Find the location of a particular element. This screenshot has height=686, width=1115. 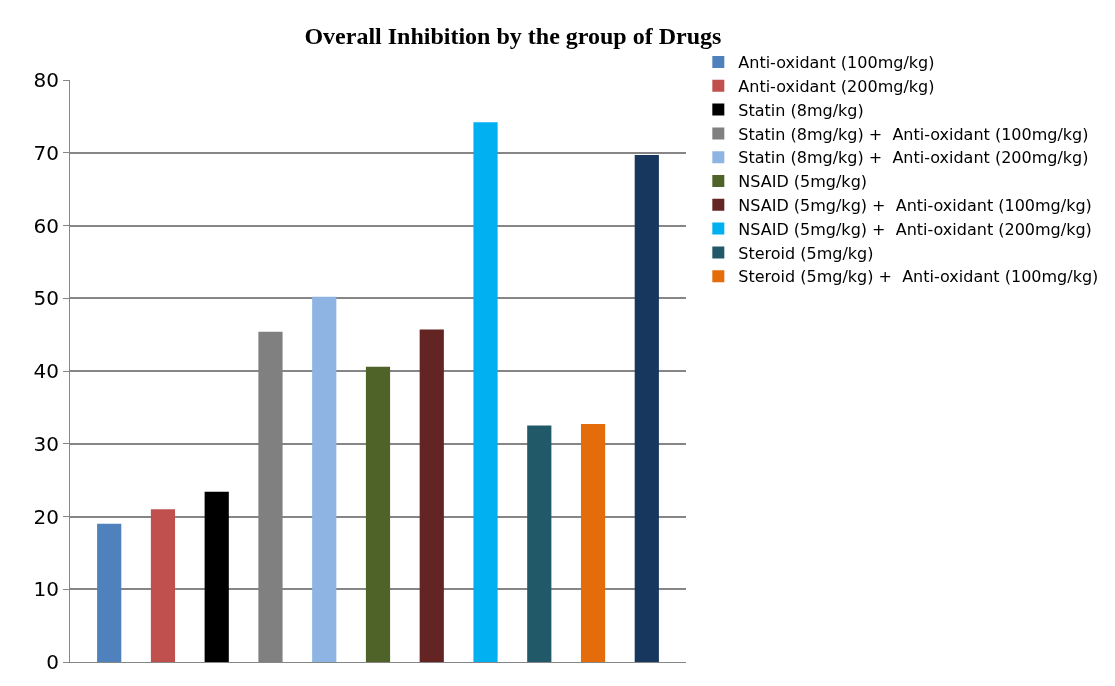

legend-label: NSAID (5mg/kg) is located at coordinates (803, 182).